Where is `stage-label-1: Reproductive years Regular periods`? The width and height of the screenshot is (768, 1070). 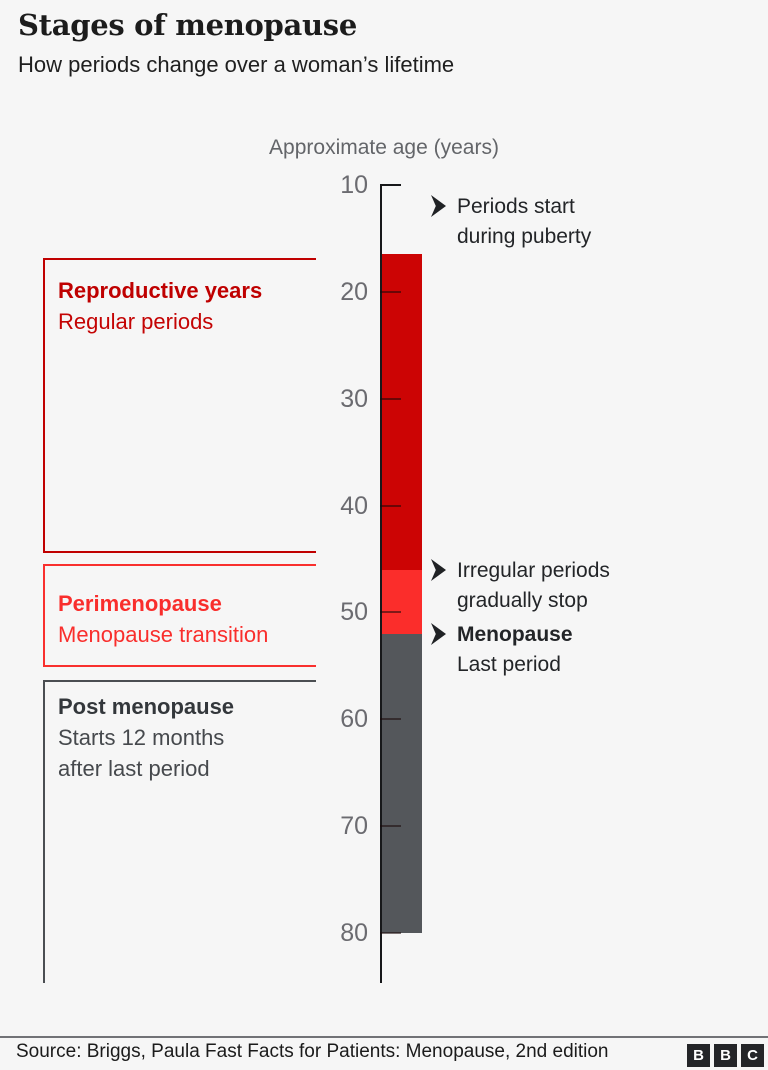 stage-label-1: Reproductive years Regular periods is located at coordinates (189, 306).